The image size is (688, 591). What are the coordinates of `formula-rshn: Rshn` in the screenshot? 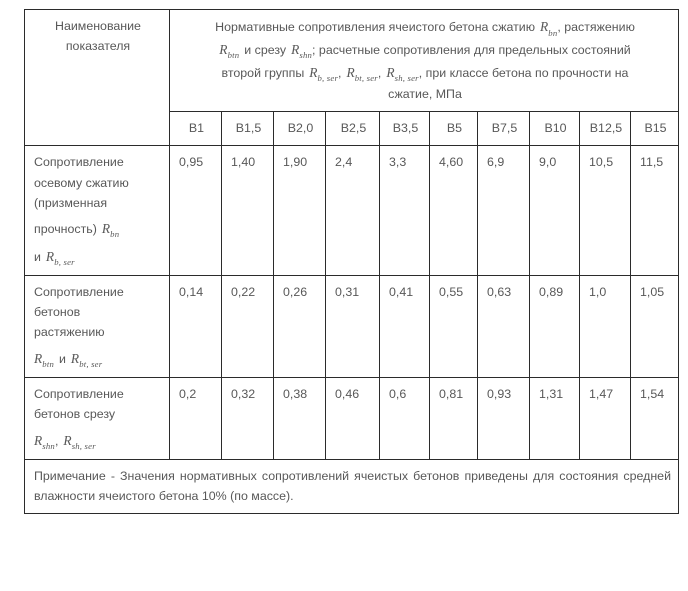 It's located at (301, 51).